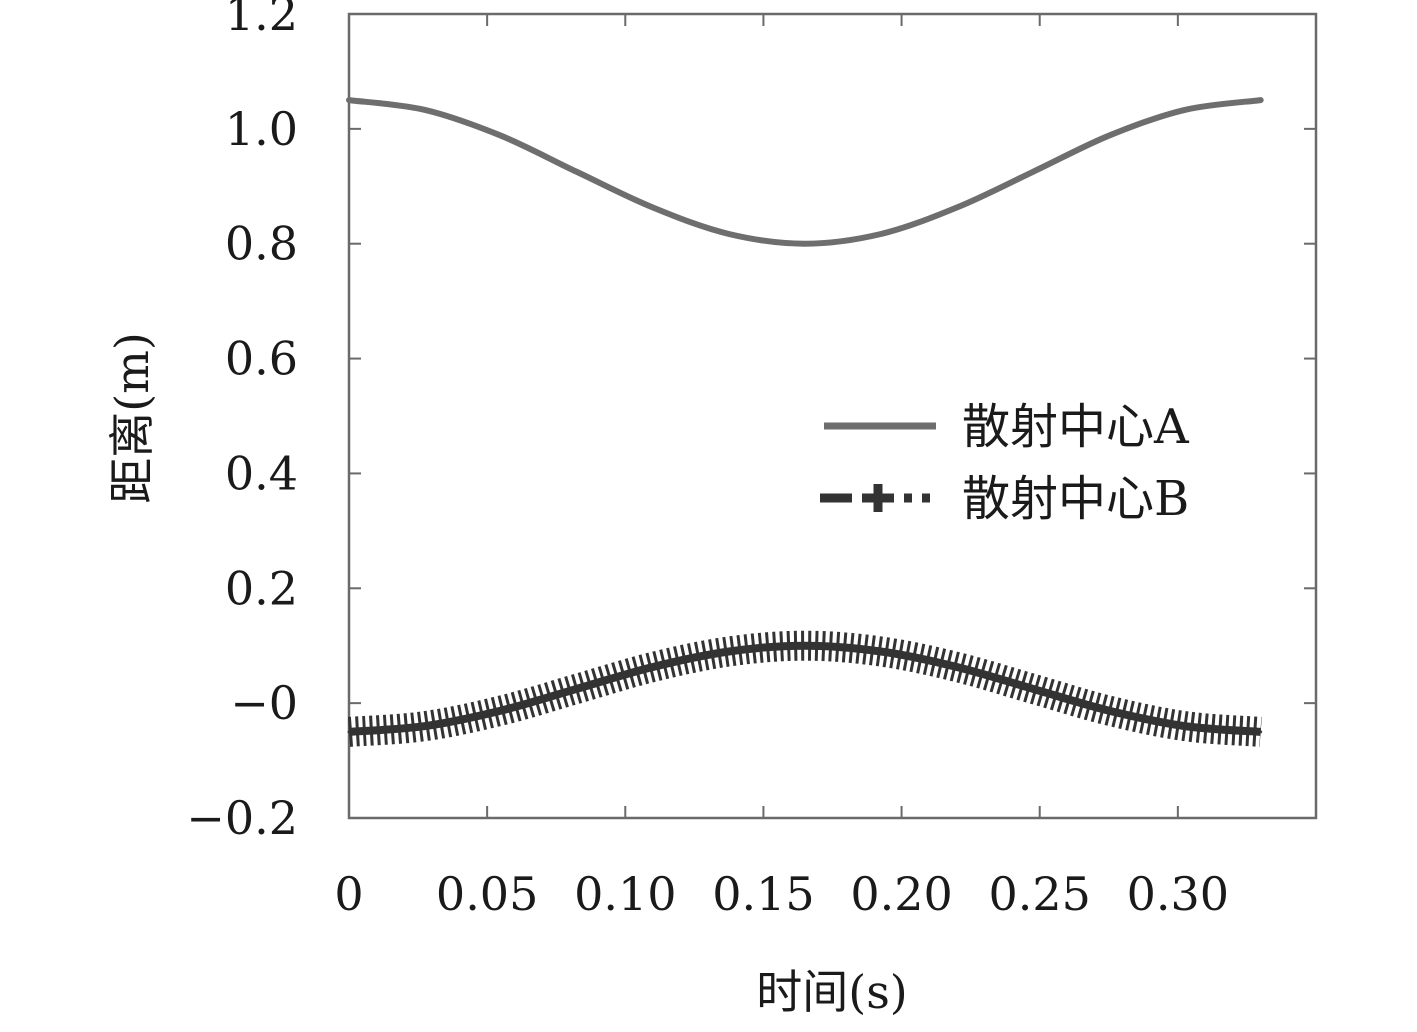  What do you see at coordinates (1005, 463) in the screenshot?
I see `legend: 散射中心A 散射中心B` at bounding box center [1005, 463].